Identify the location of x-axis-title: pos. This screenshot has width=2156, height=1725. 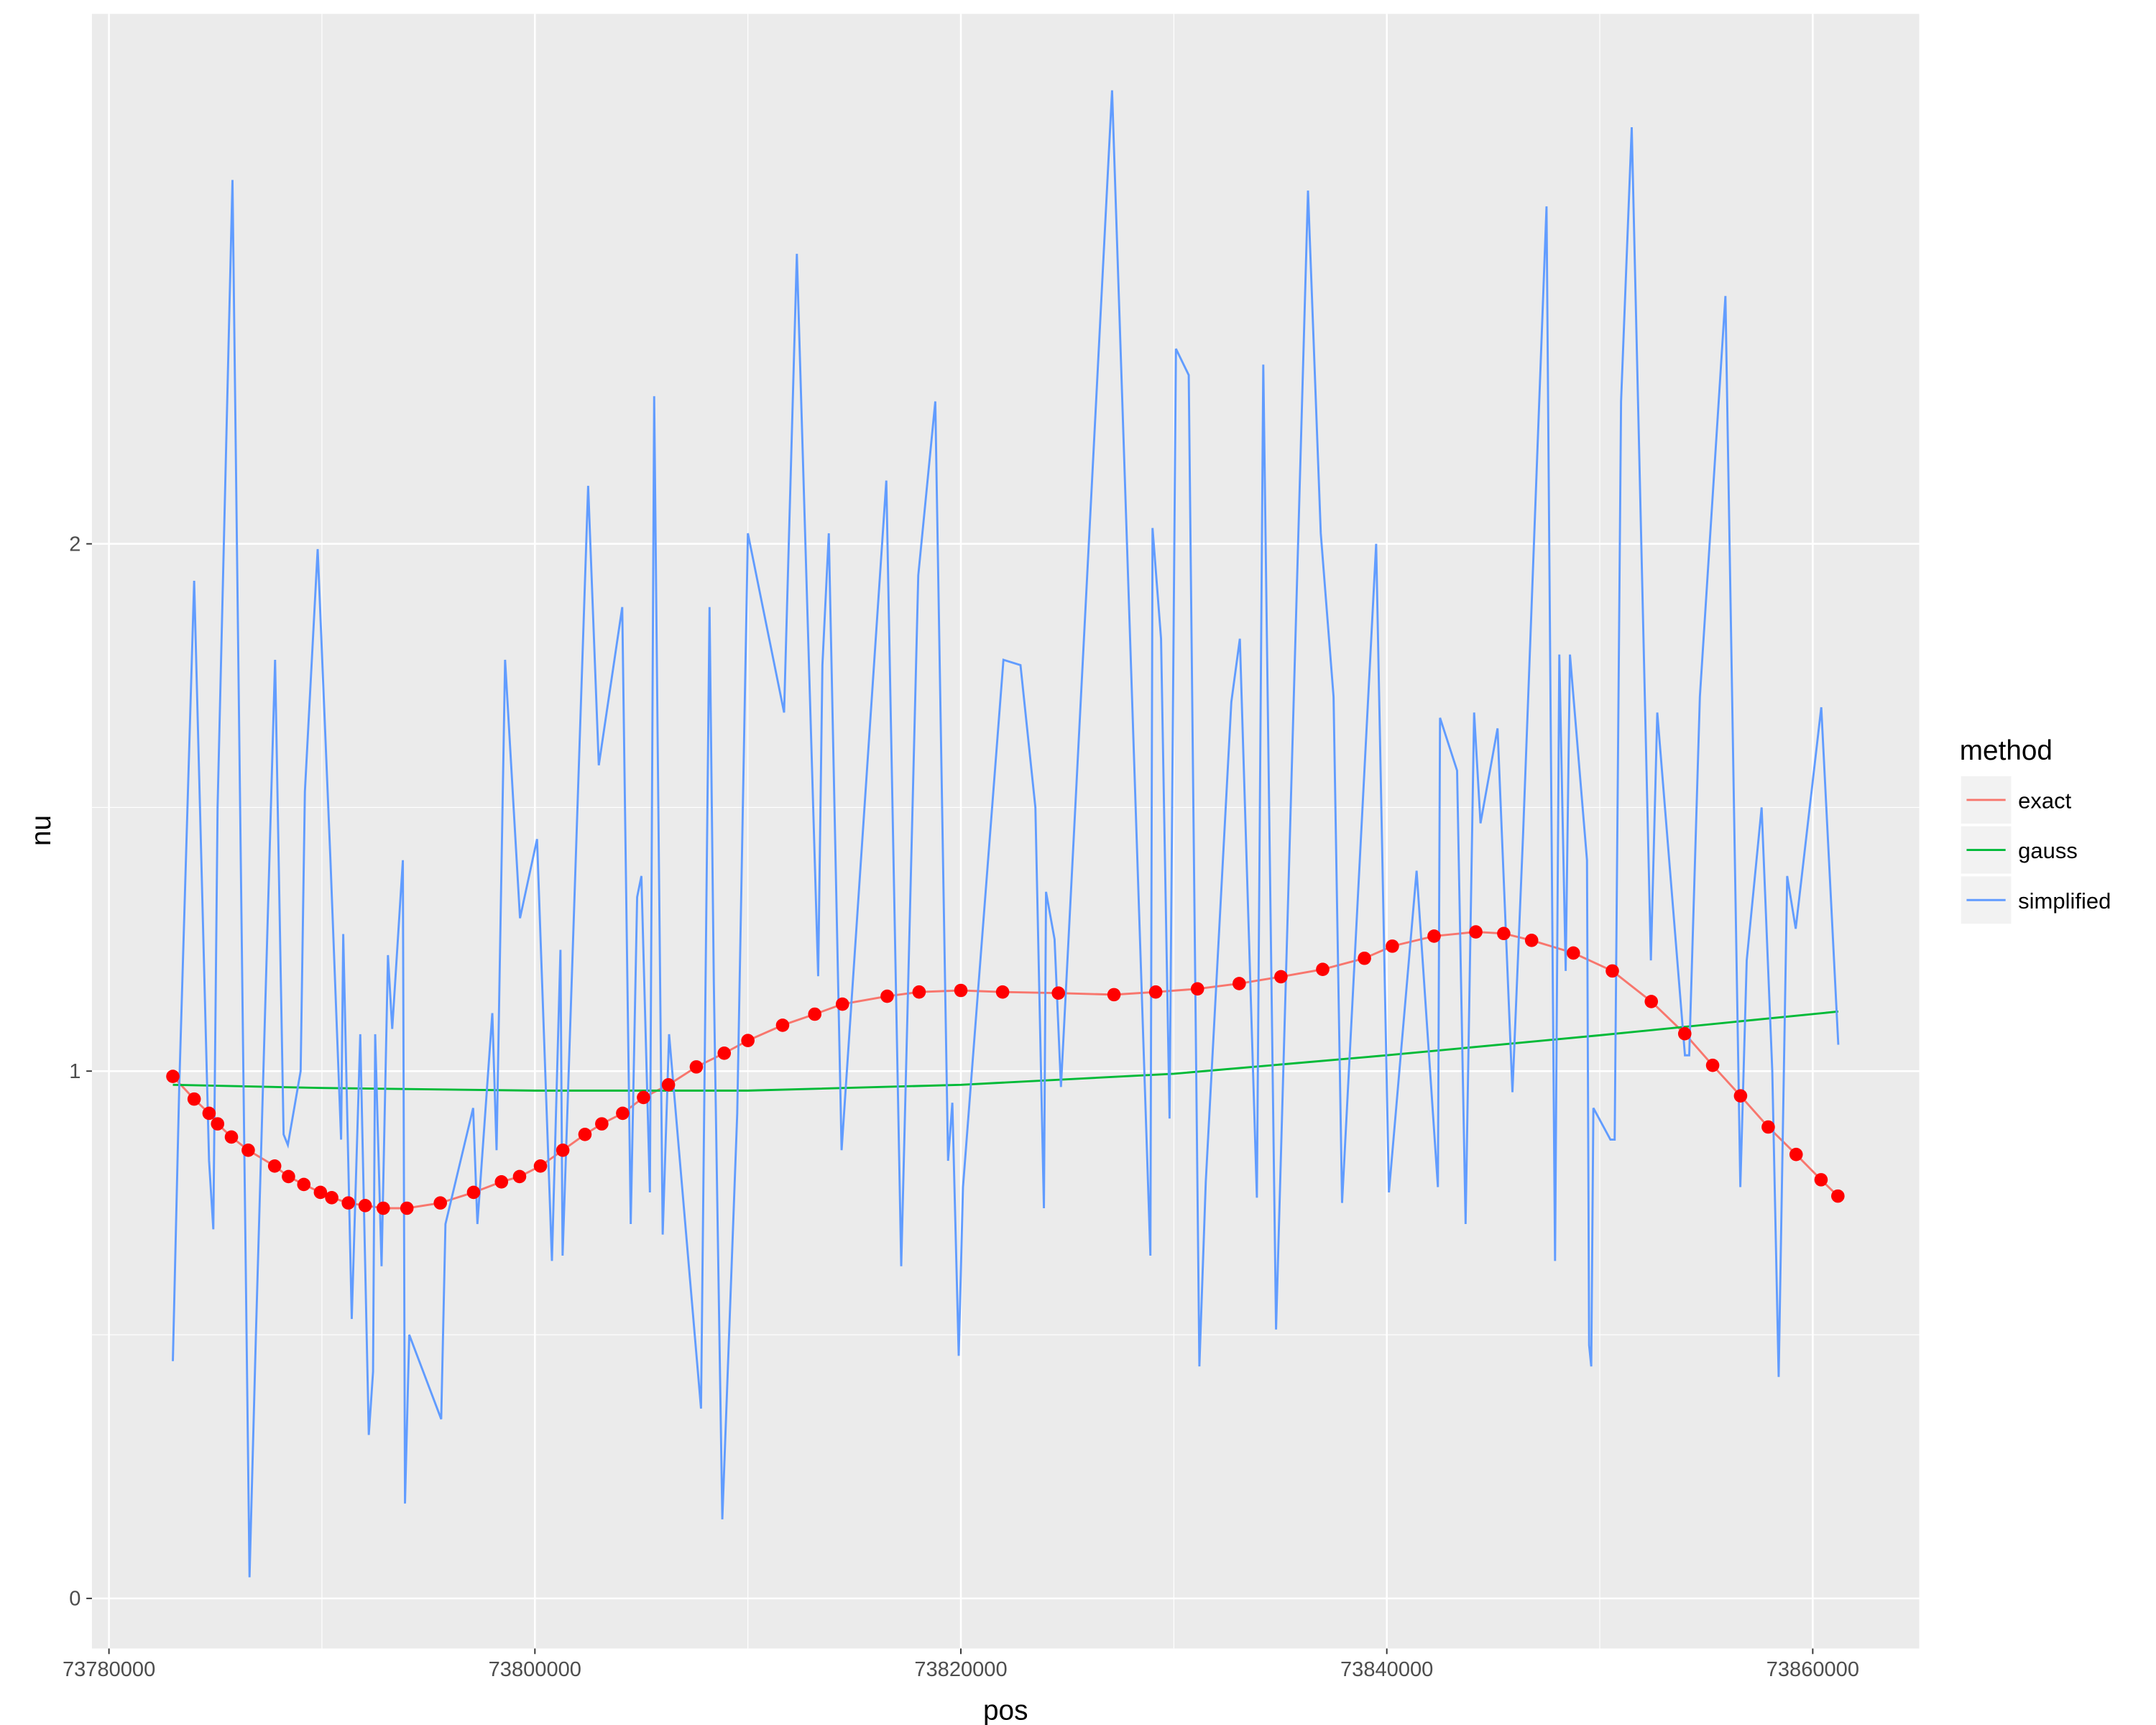
(1005, 1710).